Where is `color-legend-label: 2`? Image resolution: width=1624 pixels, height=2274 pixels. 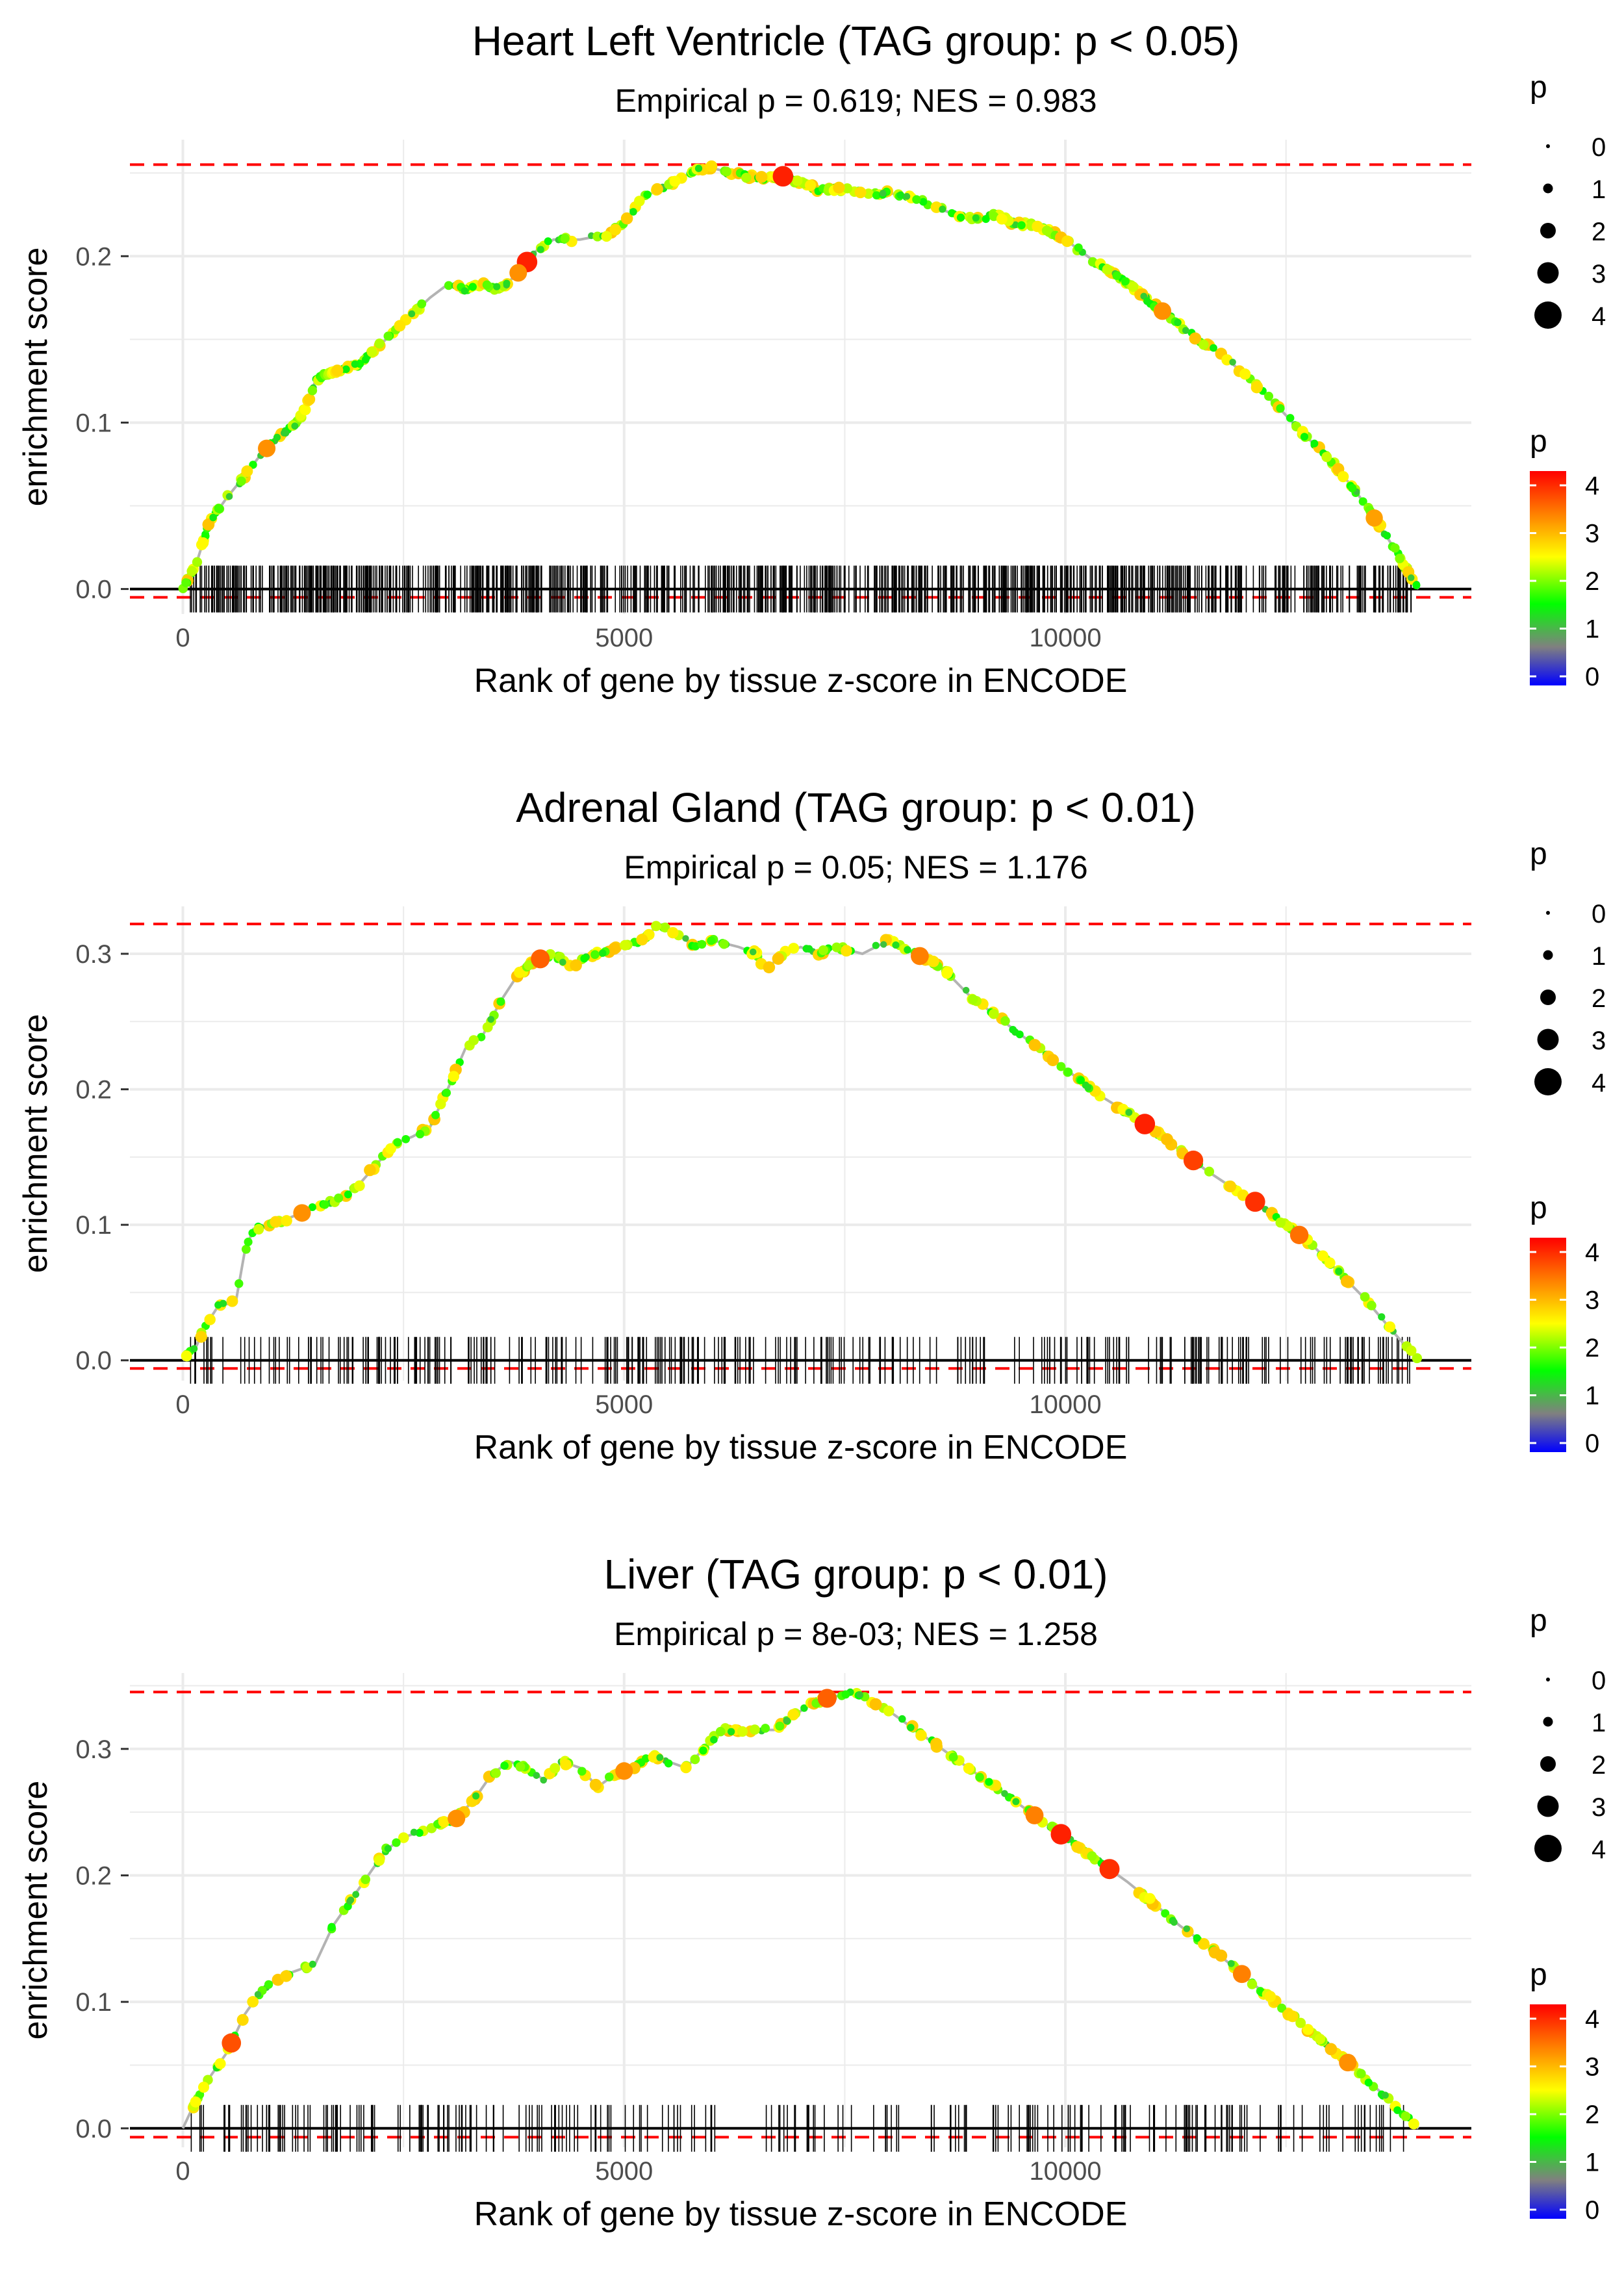
color-legend-label: 2 is located at coordinates (1592, 2115).